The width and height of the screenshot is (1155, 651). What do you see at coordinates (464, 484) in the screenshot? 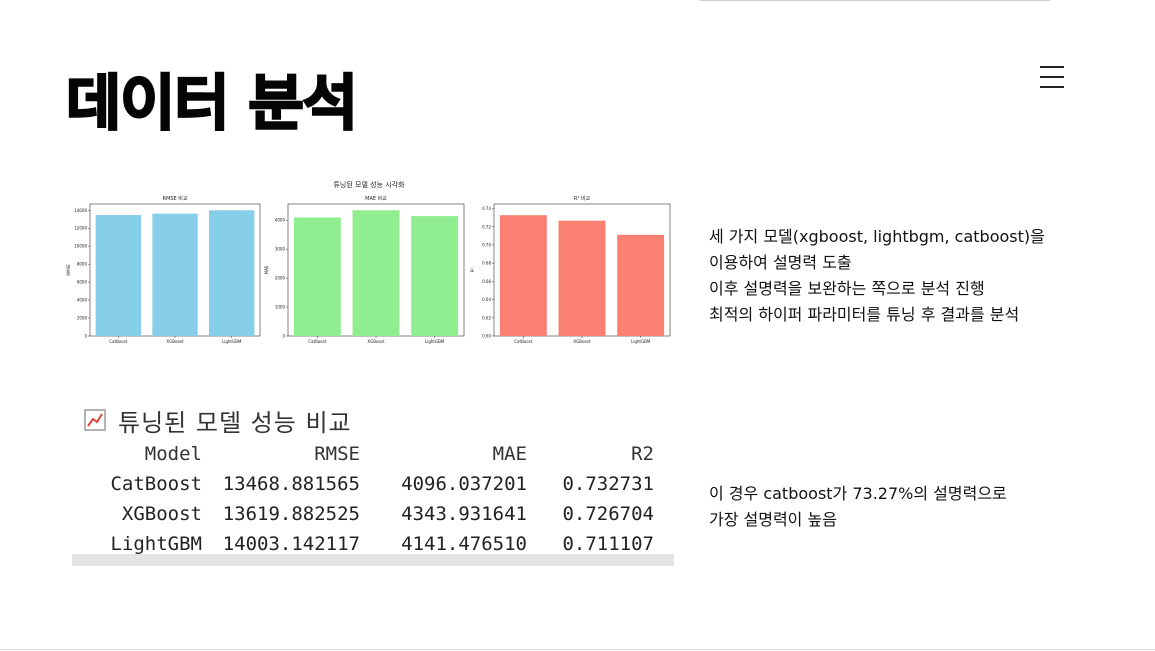
I see `cell-mae: 4096.037201` at bounding box center [464, 484].